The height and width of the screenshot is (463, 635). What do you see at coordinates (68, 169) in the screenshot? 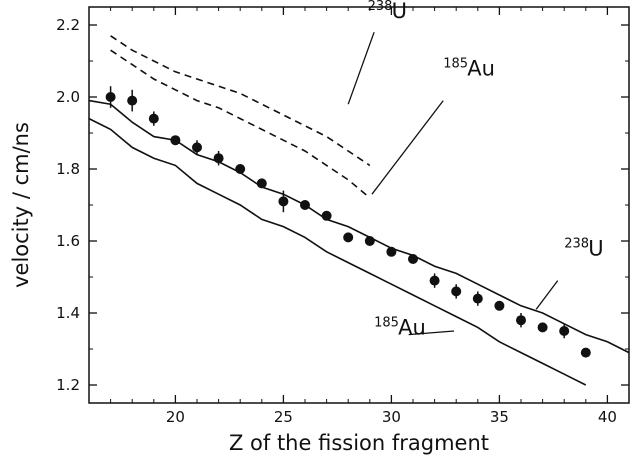
I see `y-tick-label: 1.8` at bounding box center [68, 169].